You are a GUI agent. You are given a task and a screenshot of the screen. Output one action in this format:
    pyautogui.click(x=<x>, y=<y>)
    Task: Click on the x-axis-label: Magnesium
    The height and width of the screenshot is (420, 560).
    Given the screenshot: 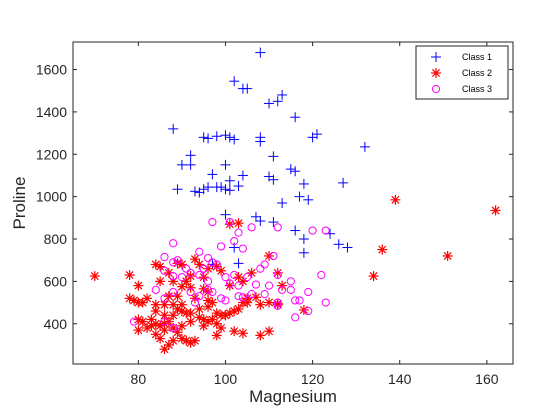 What is the action you would take?
    pyautogui.click(x=293, y=396)
    